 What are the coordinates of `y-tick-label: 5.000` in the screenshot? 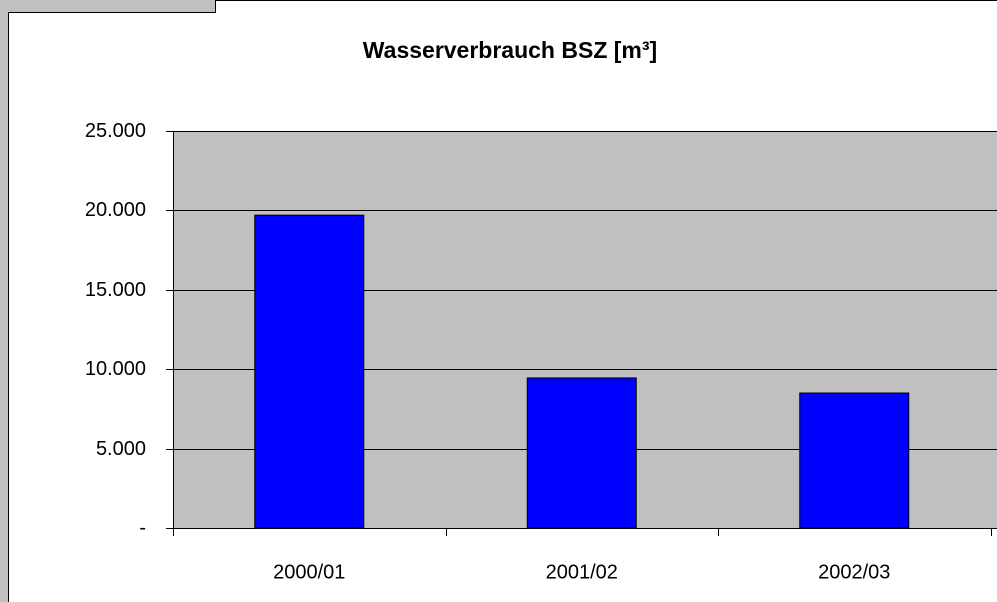 It's located at (121, 449).